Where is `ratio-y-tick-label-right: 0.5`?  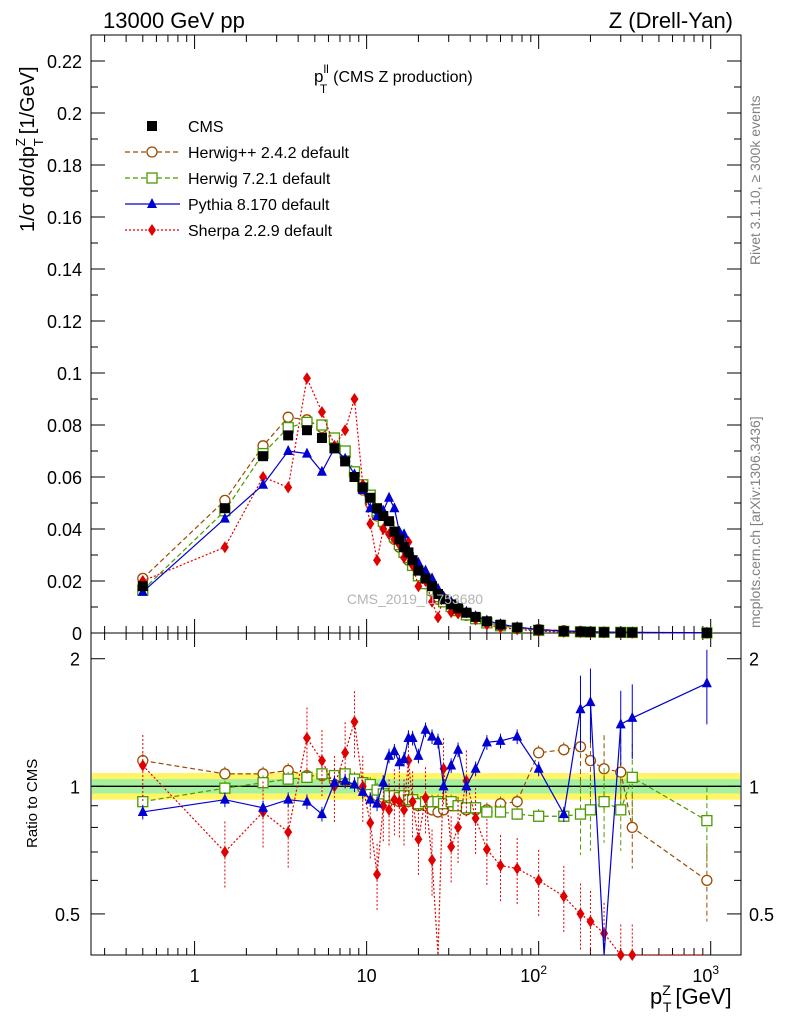 ratio-y-tick-label-right: 0.5 is located at coordinates (761, 915).